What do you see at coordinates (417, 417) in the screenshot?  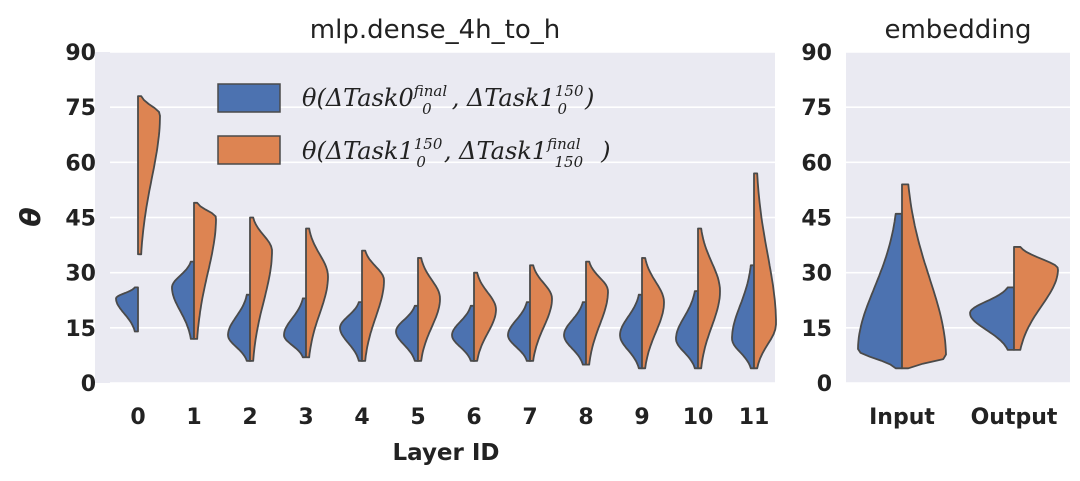 I see `x-tick-label: 5` at bounding box center [417, 417].